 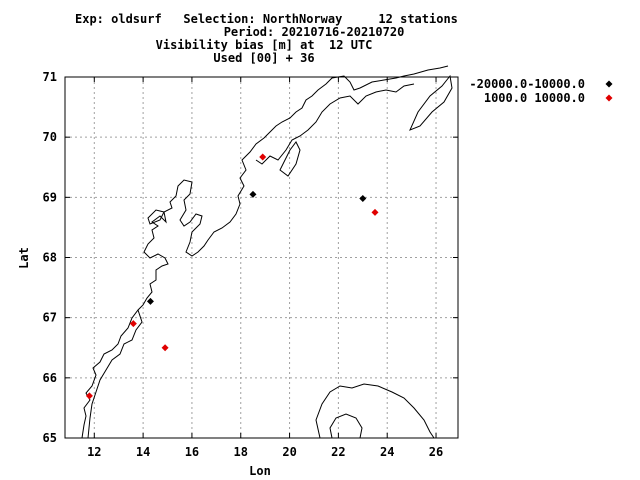 What do you see at coordinates (241, 452) in the screenshot?
I see `x-tick-label: 18` at bounding box center [241, 452].